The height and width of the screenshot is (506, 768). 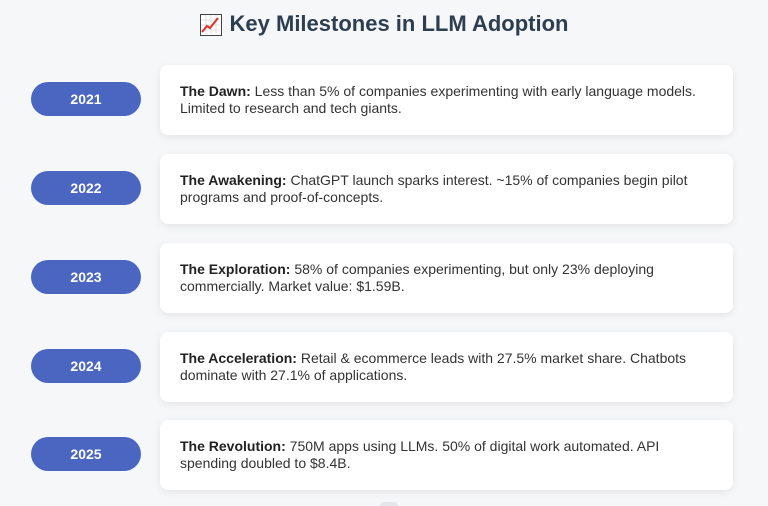 I want to click on page-title: Key Milestones in LLM Adoption, so click(x=399, y=23).